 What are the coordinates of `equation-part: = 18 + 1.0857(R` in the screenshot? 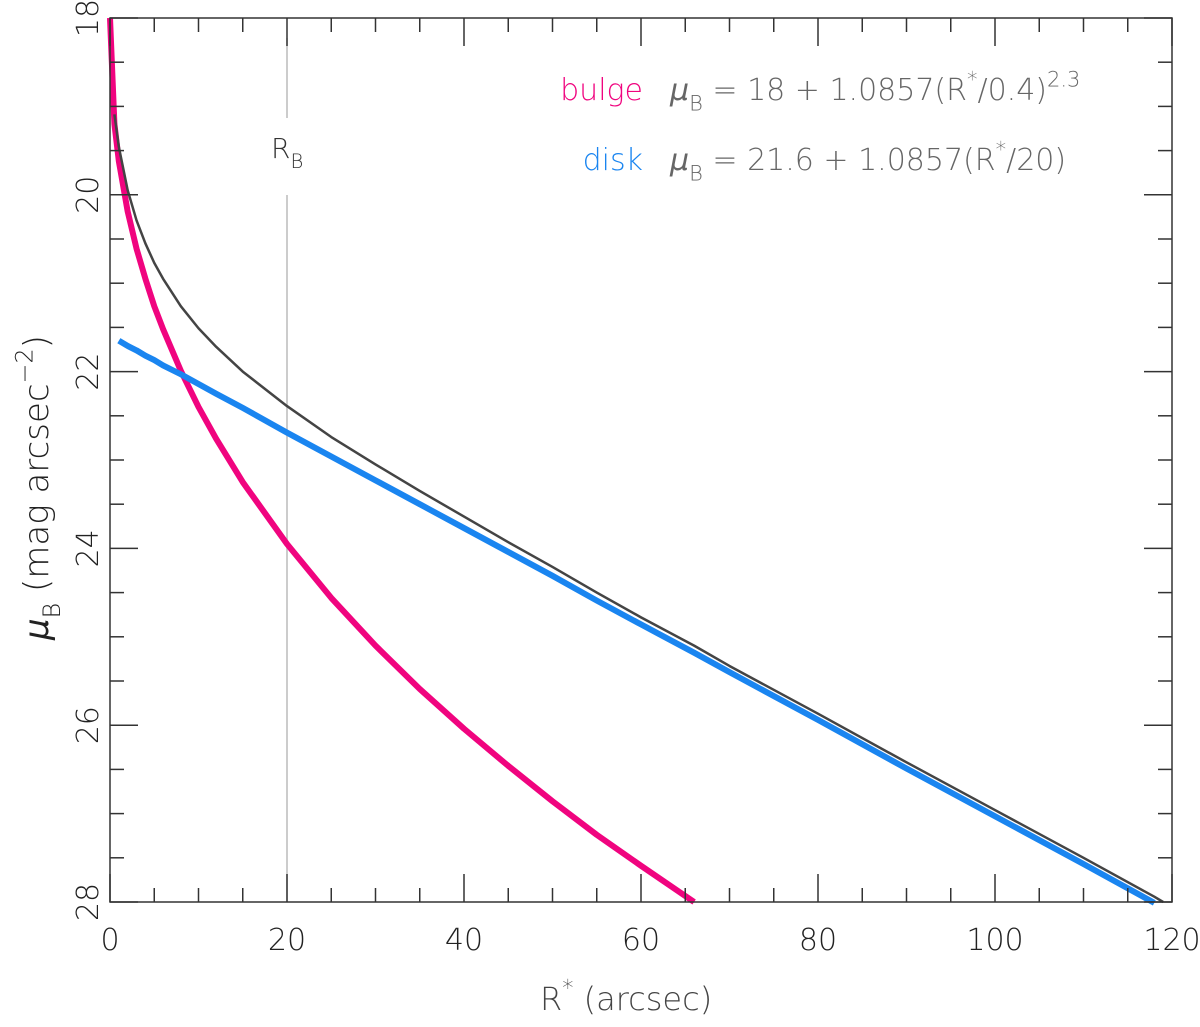 It's located at (835, 90).